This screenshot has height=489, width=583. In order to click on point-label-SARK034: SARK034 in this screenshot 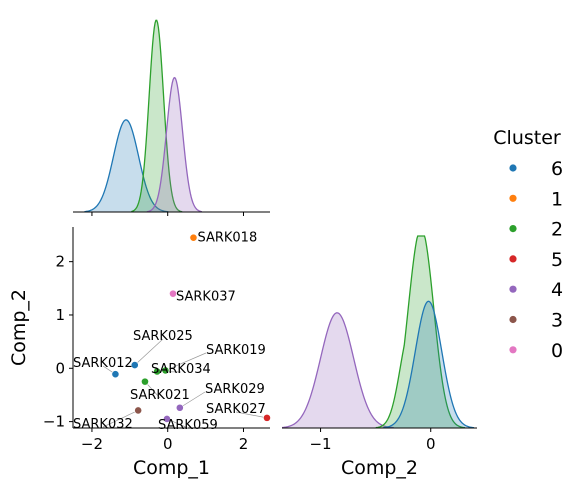, I will do `click(181, 369)`.